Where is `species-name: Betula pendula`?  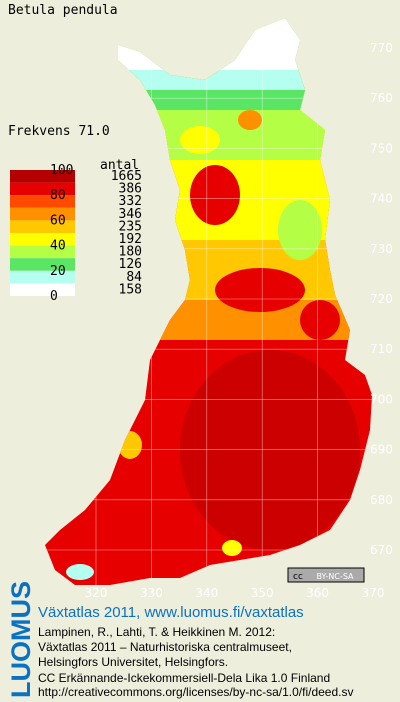 species-name: Betula pendula is located at coordinates (63, 10).